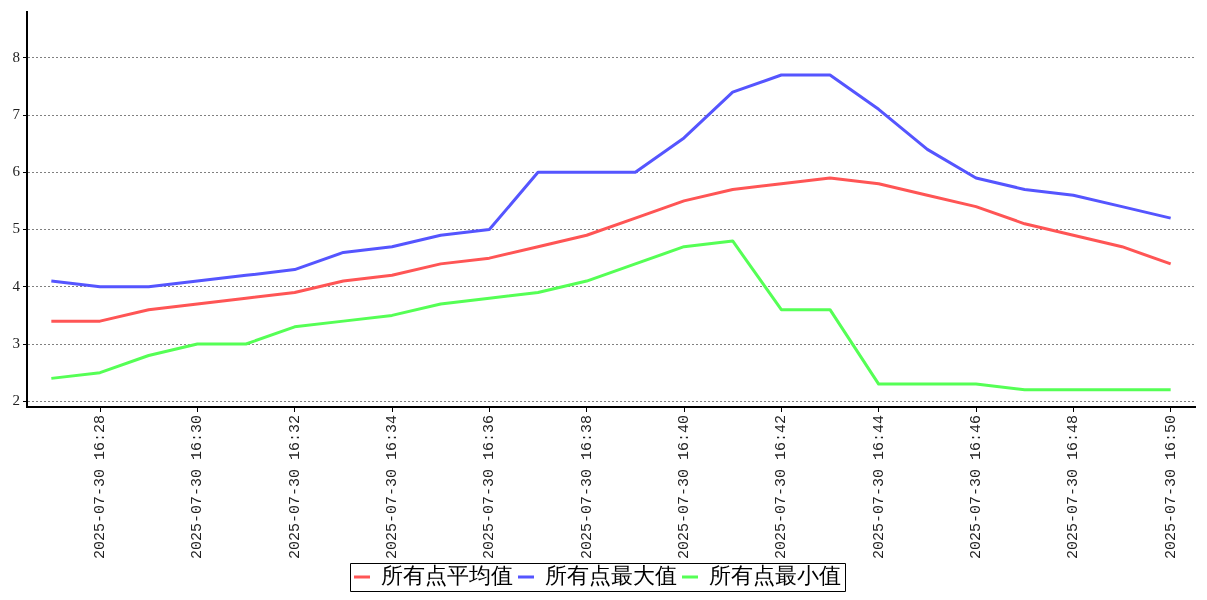 Image resolution: width=1207 pixels, height=600 pixels. Describe the element at coordinates (587, 487) in the screenshot. I see `x-tick-label: 2025-07-30 16:38` at that location.